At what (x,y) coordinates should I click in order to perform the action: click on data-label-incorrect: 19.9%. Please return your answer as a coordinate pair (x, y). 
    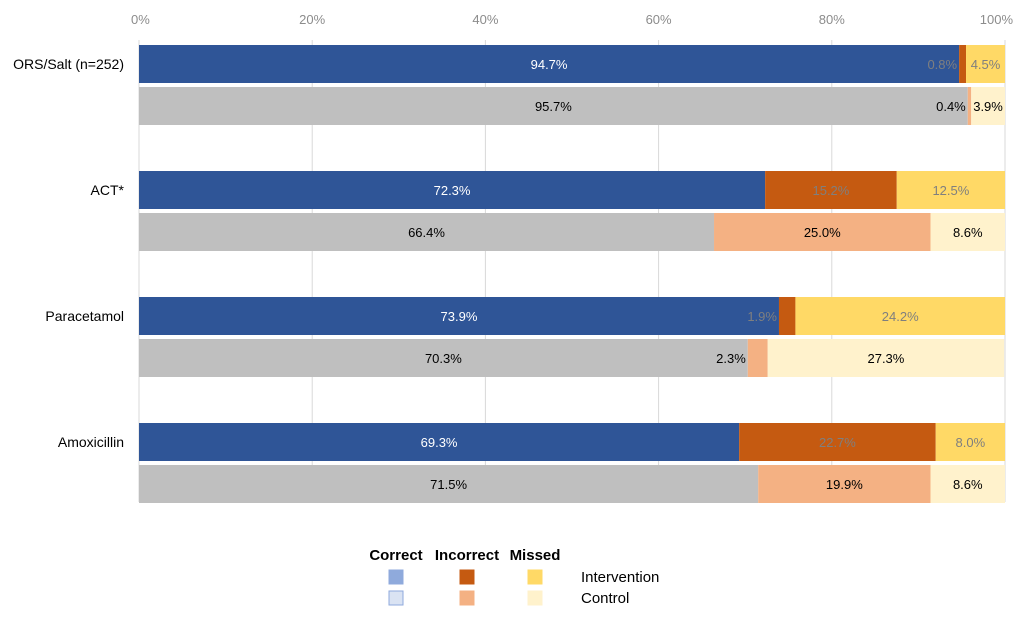
    Looking at the image, I should click on (844, 484).